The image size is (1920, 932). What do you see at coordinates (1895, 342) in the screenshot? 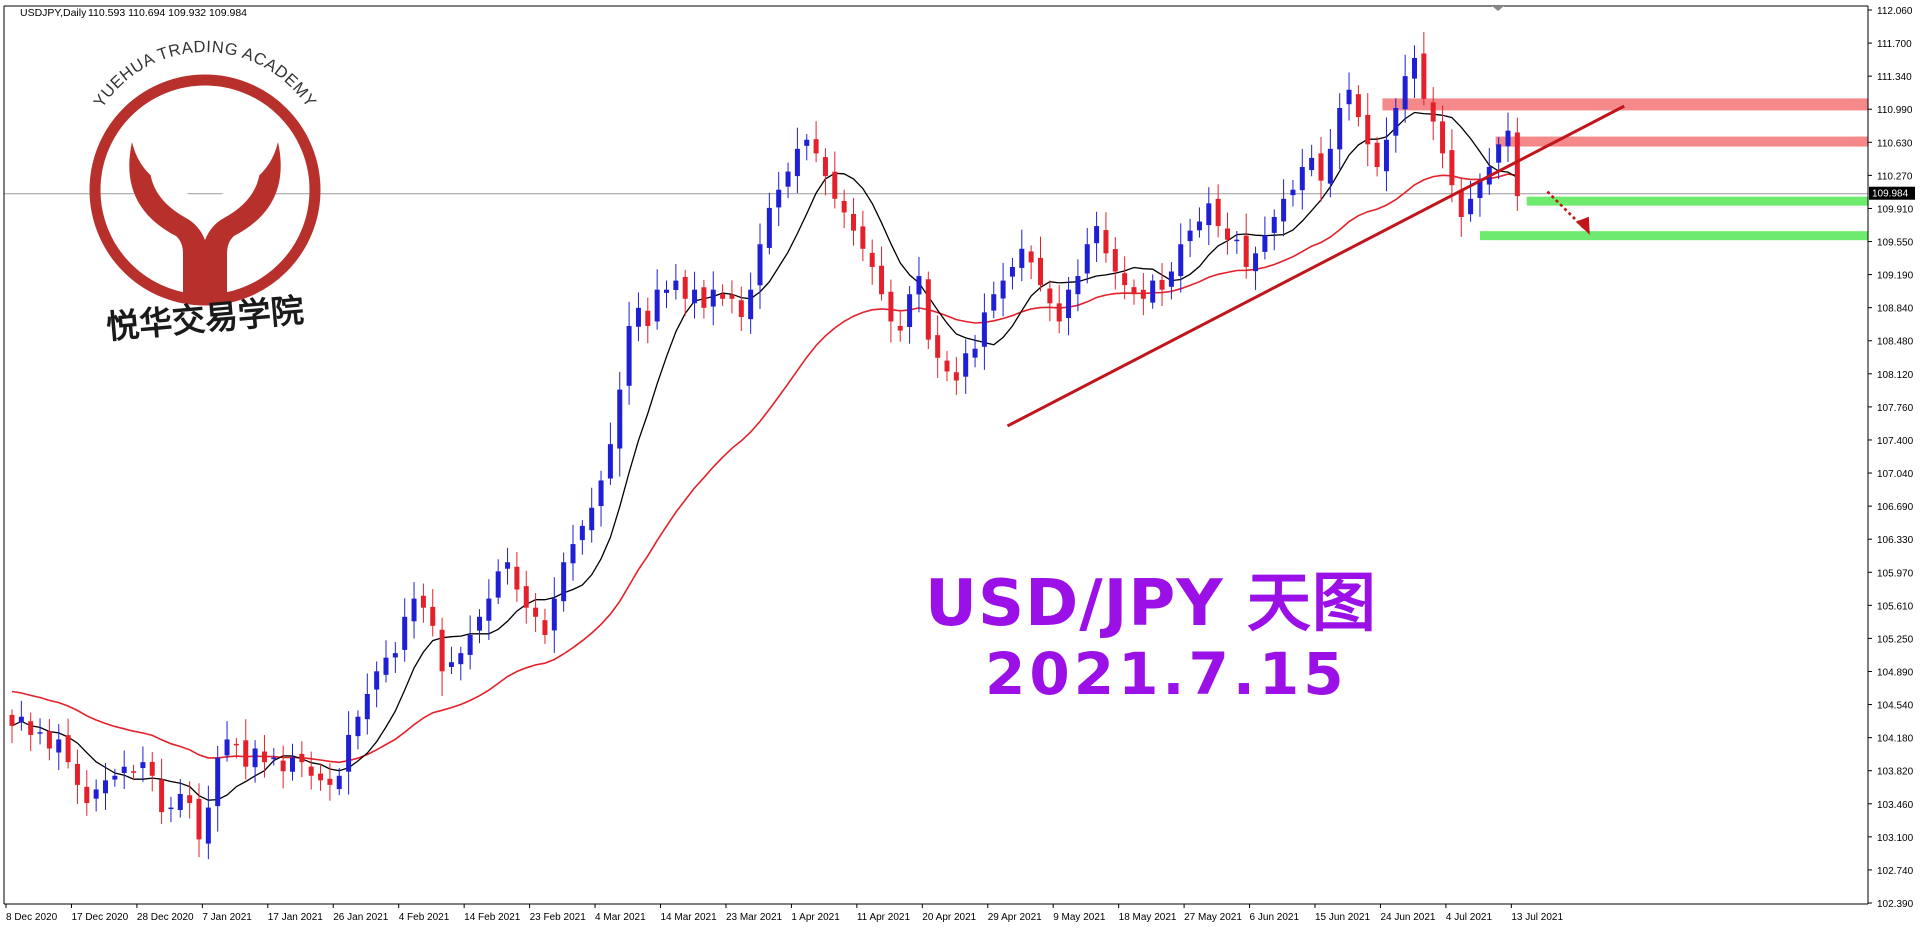
I see `y-tick-label: 108.480` at bounding box center [1895, 342].